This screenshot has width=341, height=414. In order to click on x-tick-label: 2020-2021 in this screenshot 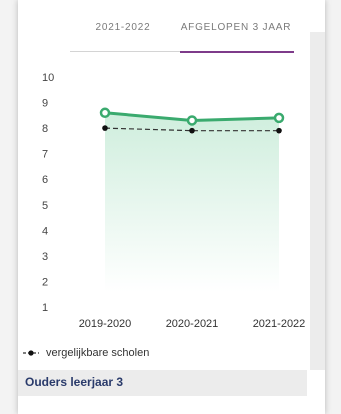, I will do `click(192, 324)`.